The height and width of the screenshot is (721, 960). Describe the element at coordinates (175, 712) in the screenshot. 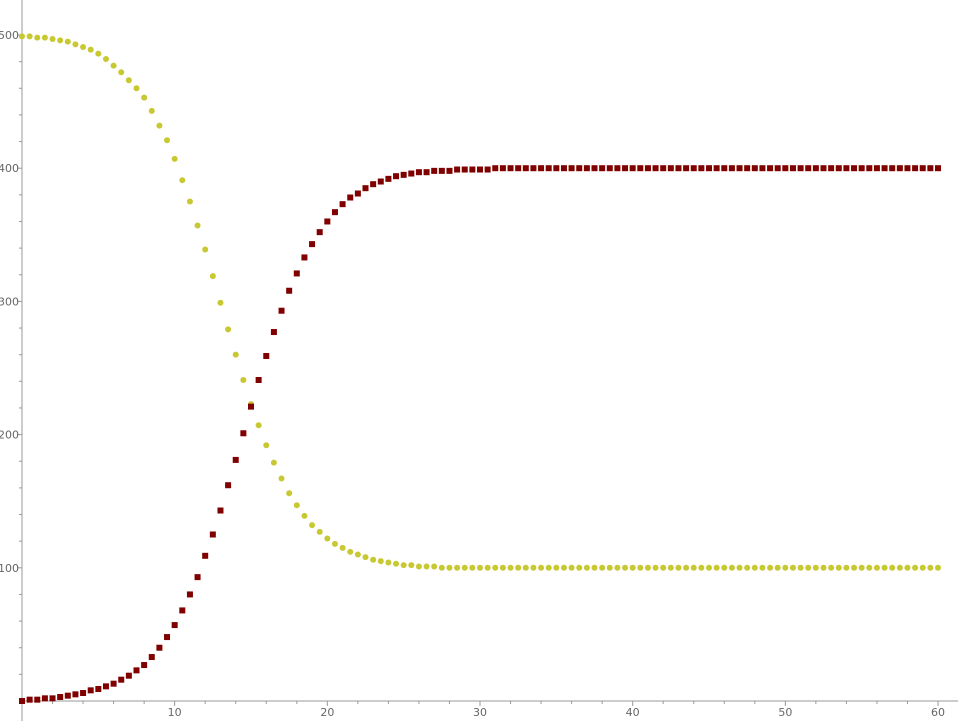

I see `x-tick-label: 10` at that location.